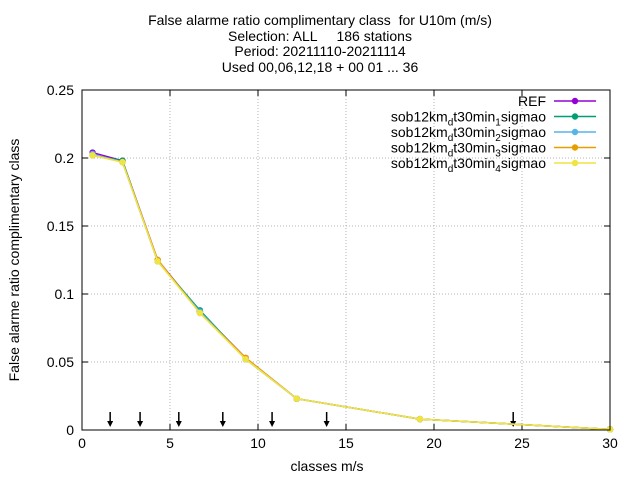  Describe the element at coordinates (468, 165) in the screenshot. I see `legend-label: sob12kmdt30min4sigmao` at that location.